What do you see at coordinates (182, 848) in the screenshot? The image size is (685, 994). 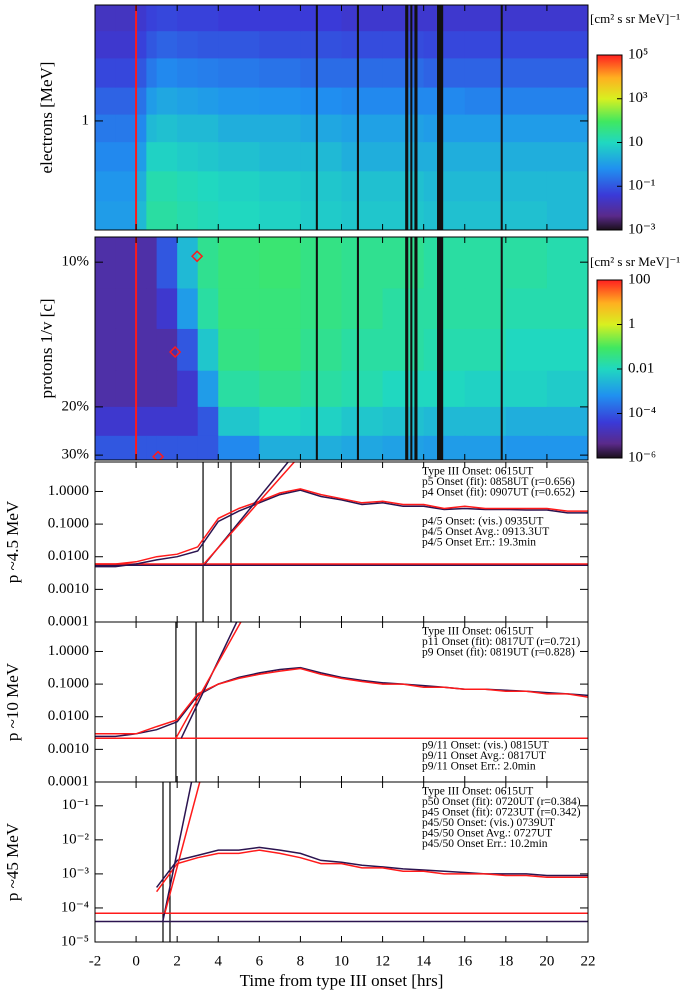 I see `fit-line` at bounding box center [182, 848].